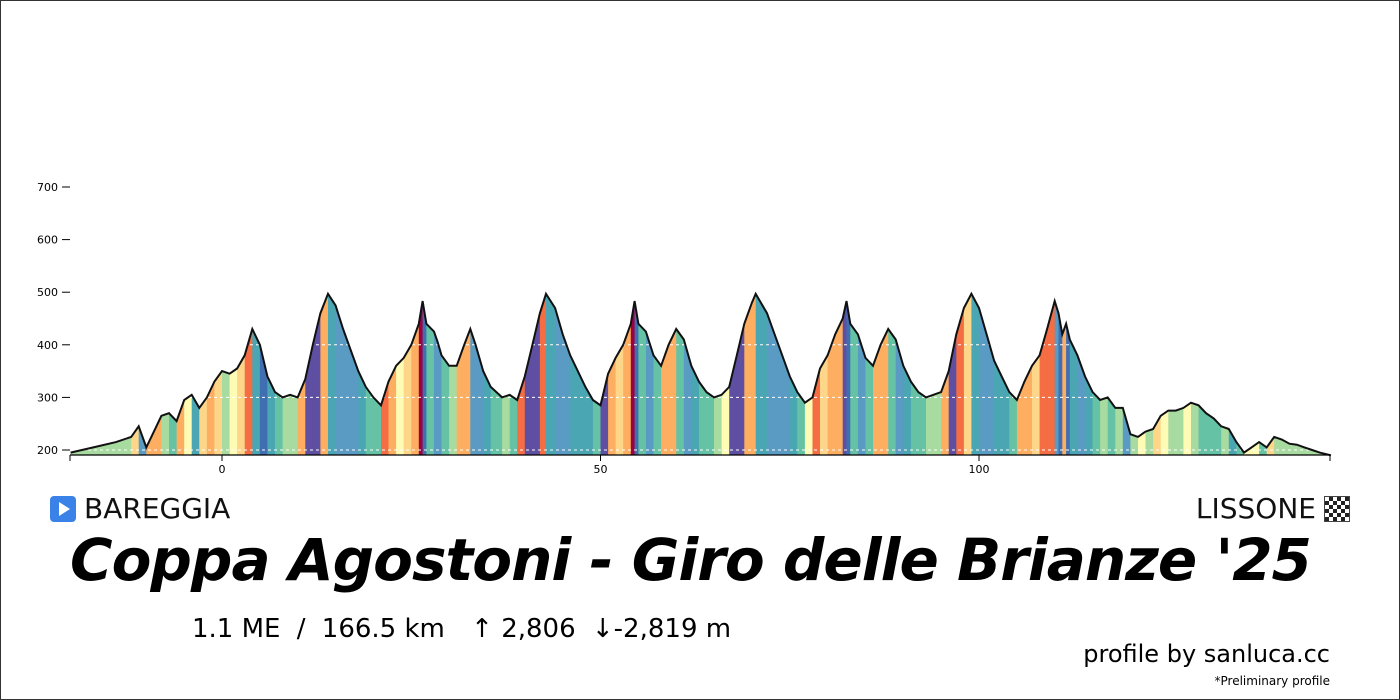 This screenshot has width=1400, height=700. Describe the element at coordinates (523, 629) in the screenshot. I see `stat-ascent: ↑ 2,806` at that location.